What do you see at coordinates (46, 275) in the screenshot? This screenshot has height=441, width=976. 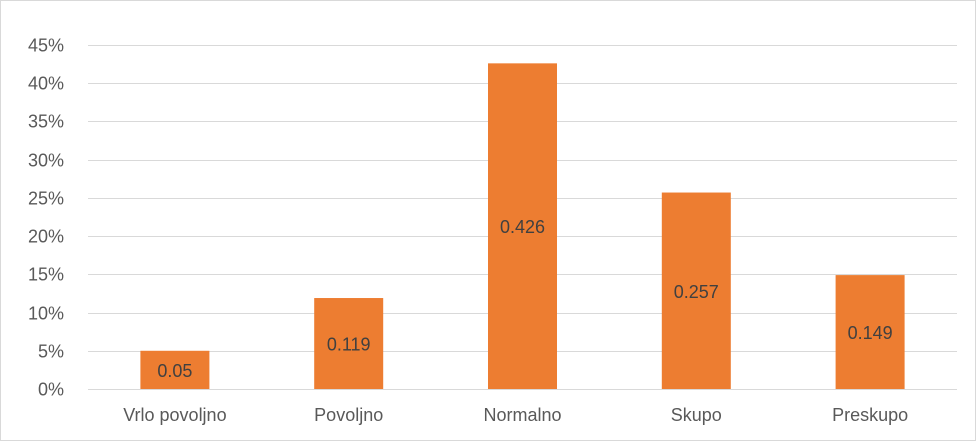 I see `y-tick-label: 15%` at bounding box center [46, 275].